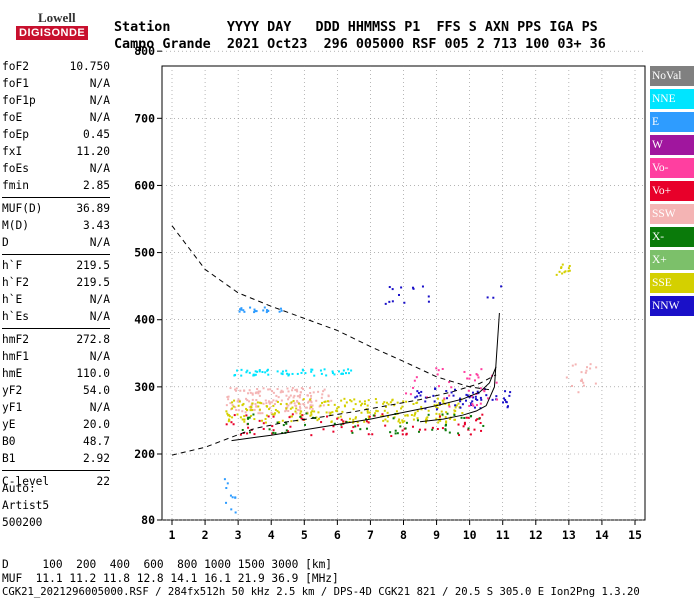  I want to click on param-row: foEs N/A, so click(56, 169).